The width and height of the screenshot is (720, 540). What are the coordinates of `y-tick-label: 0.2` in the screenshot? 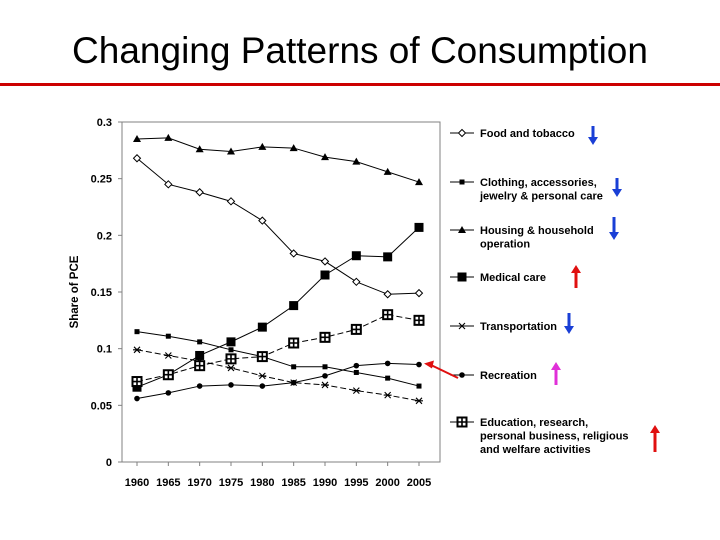 It's located at (104, 236).